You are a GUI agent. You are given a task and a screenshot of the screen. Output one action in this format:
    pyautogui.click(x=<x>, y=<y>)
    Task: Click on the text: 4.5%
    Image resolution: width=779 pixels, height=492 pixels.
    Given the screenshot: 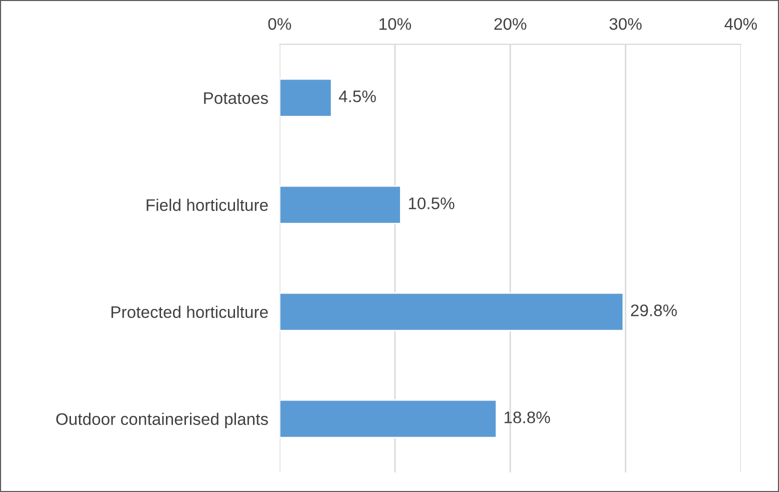 What is the action you would take?
    pyautogui.click(x=357, y=96)
    